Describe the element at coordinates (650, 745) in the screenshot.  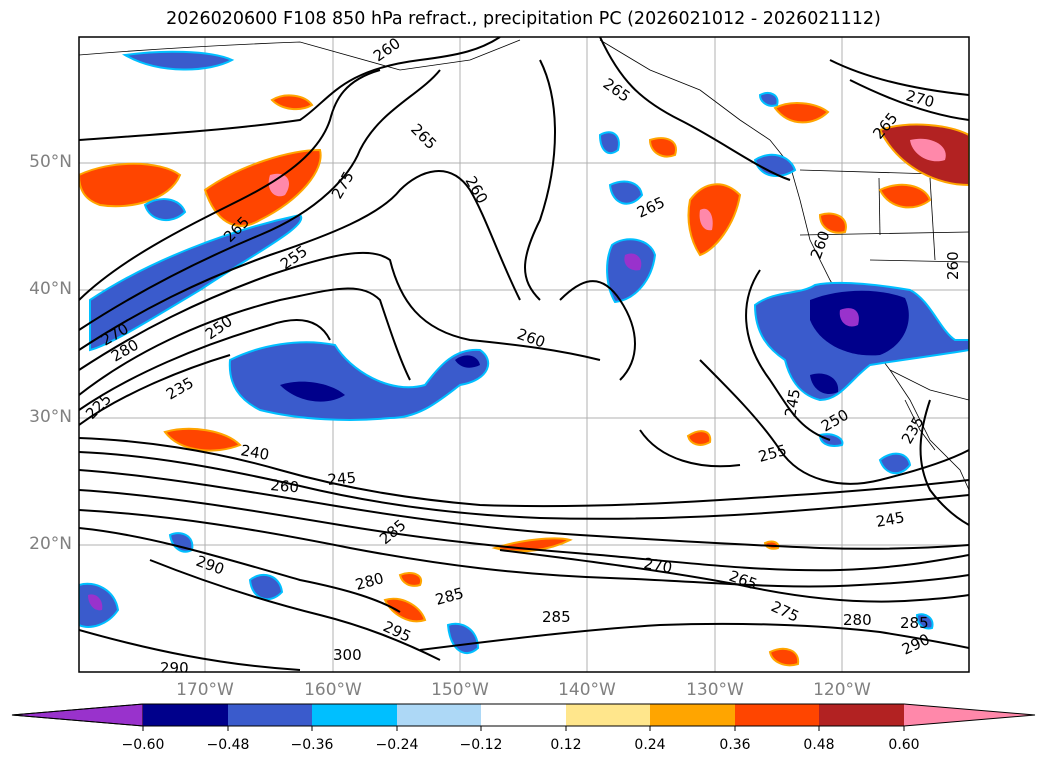
I see `colorbar-tick-label: 0.24` at that location.